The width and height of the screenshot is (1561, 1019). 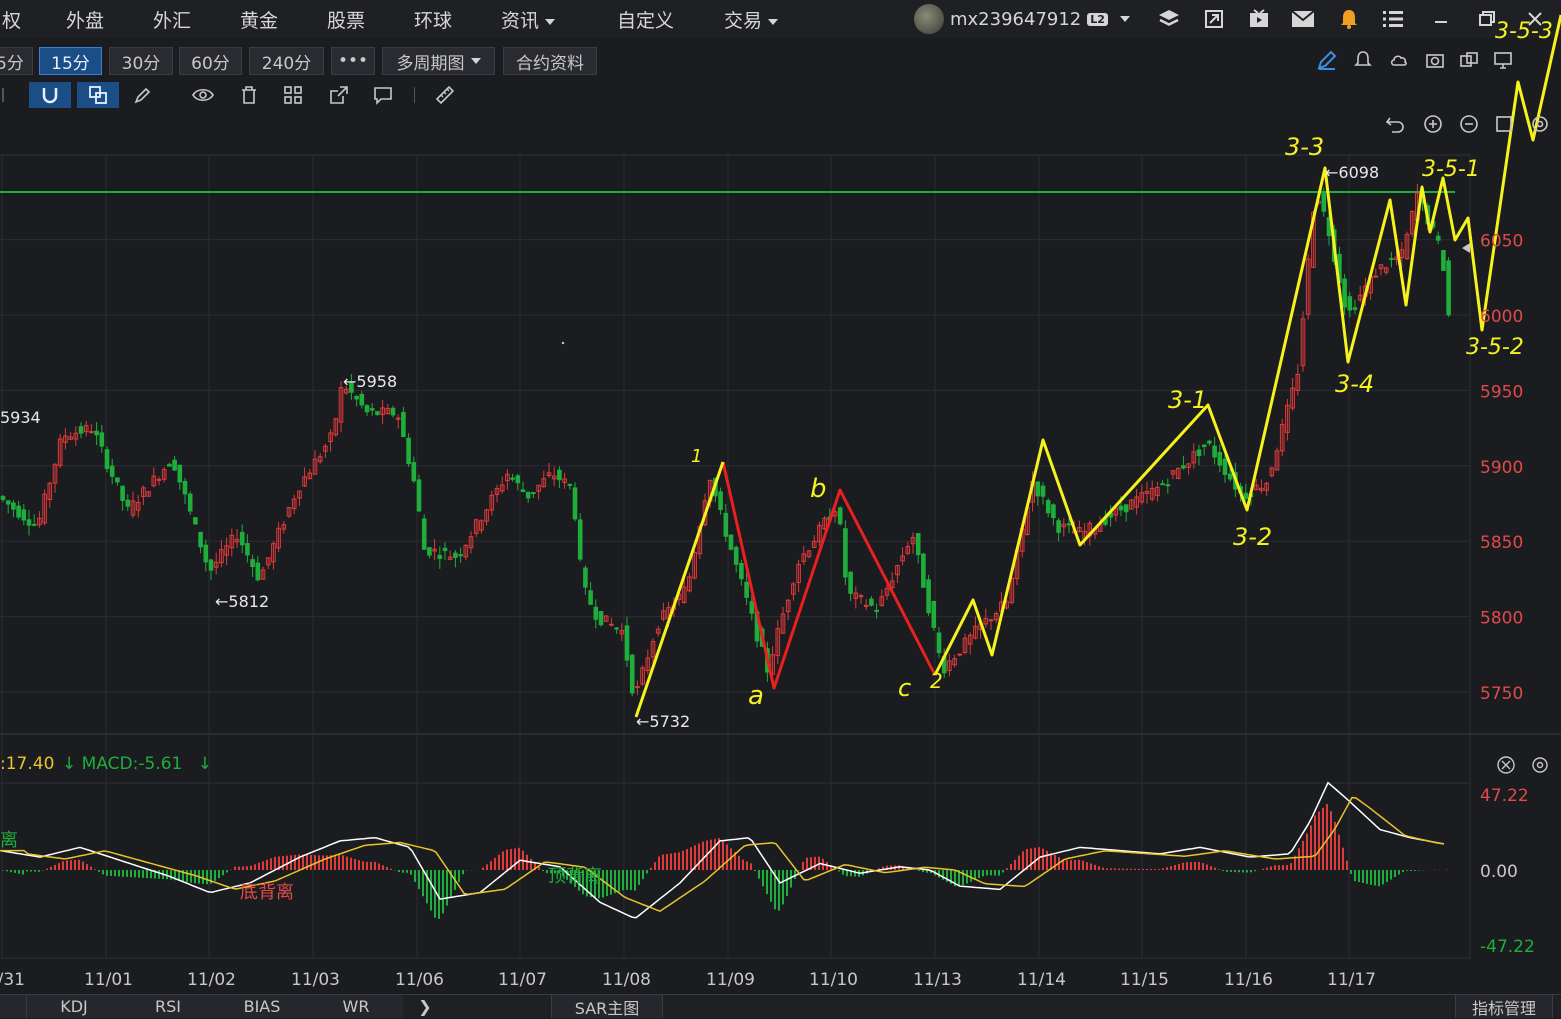 I want to click on period-button-3: 60分, so click(x=210, y=61).